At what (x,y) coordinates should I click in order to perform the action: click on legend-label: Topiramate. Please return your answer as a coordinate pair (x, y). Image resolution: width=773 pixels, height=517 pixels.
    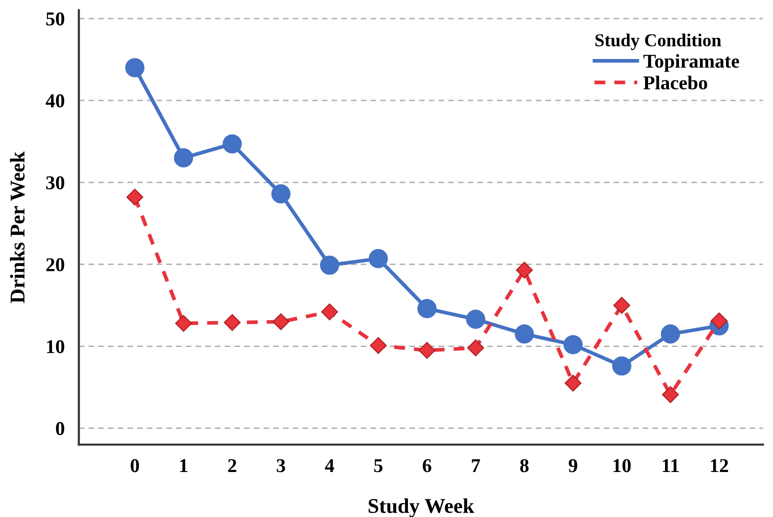
    Looking at the image, I should click on (691, 63).